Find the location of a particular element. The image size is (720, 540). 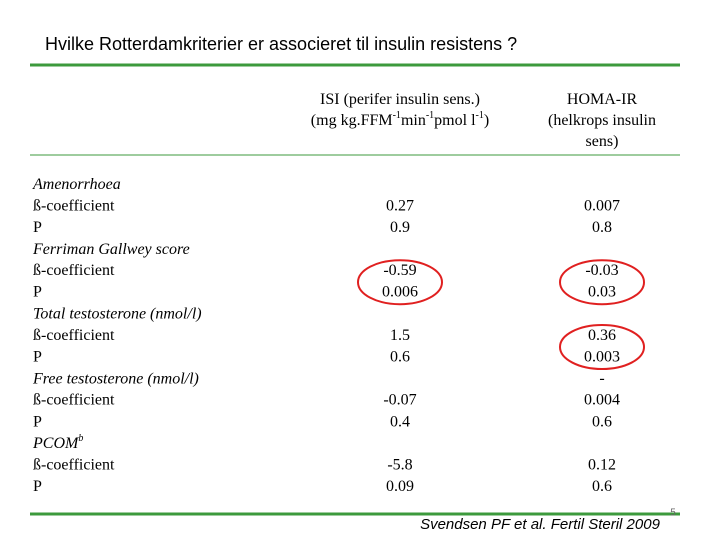

cell-value: 0.006 is located at coordinates (400, 292).